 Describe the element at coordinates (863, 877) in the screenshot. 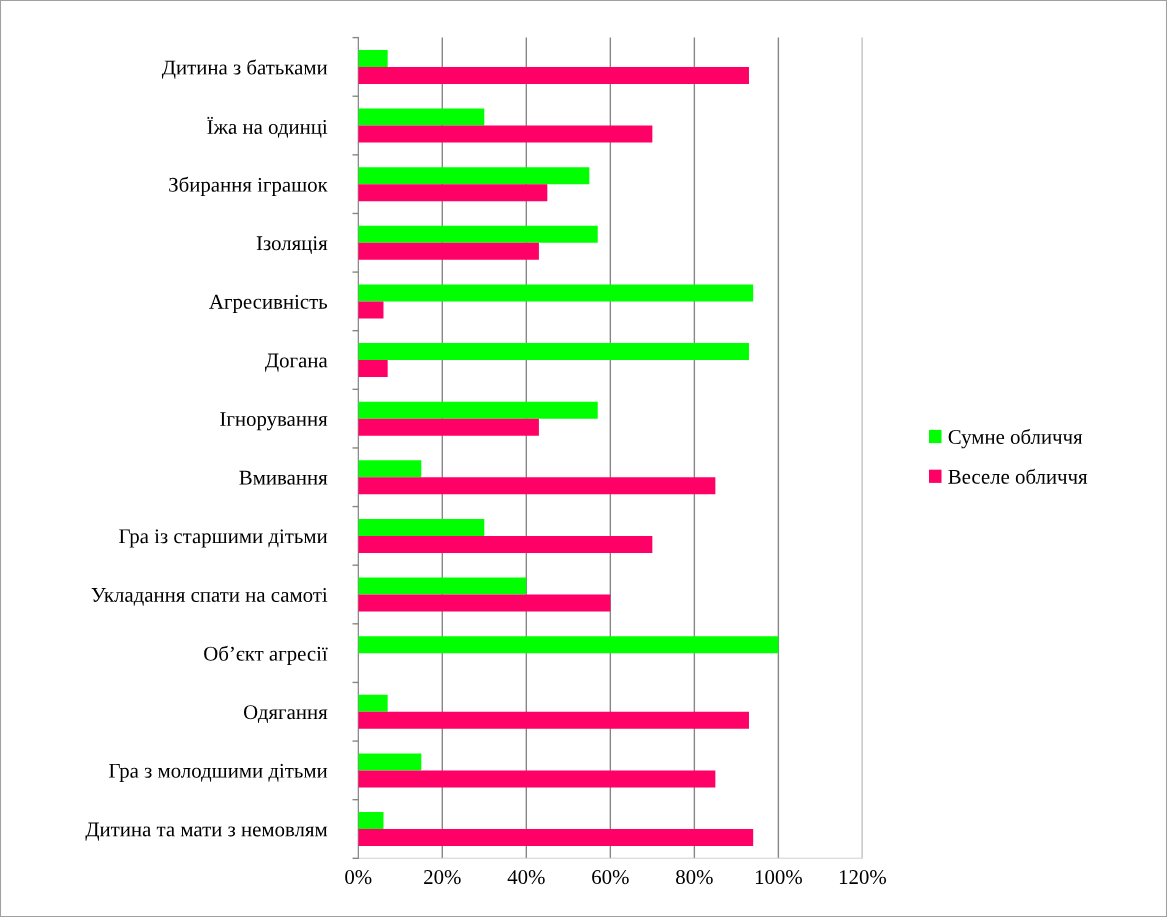

I see `x-tick-label: 120%` at that location.